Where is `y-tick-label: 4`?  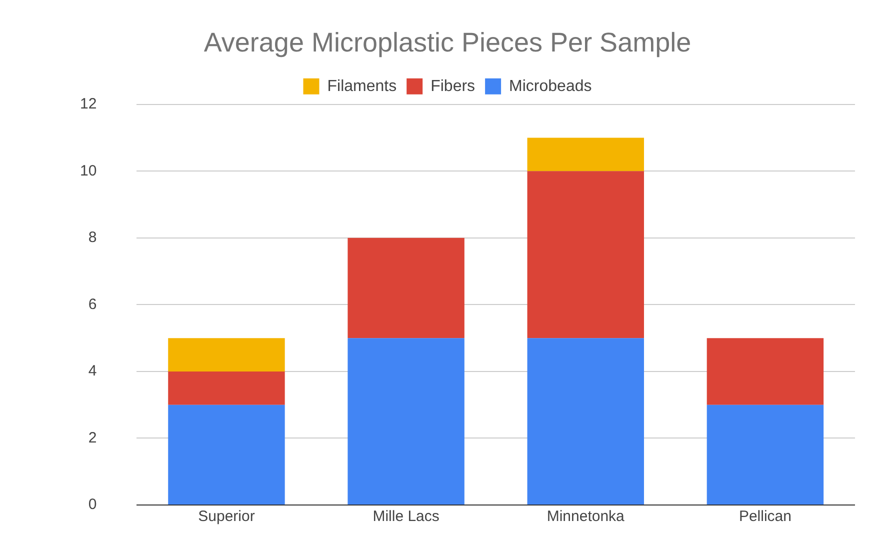 y-tick-label: 4 is located at coordinates (92, 371).